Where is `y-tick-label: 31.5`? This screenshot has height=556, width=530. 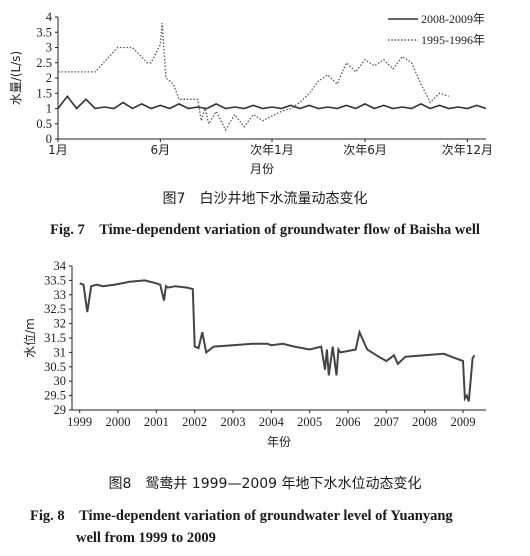 y-tick-label: 31.5 is located at coordinates (55, 338).